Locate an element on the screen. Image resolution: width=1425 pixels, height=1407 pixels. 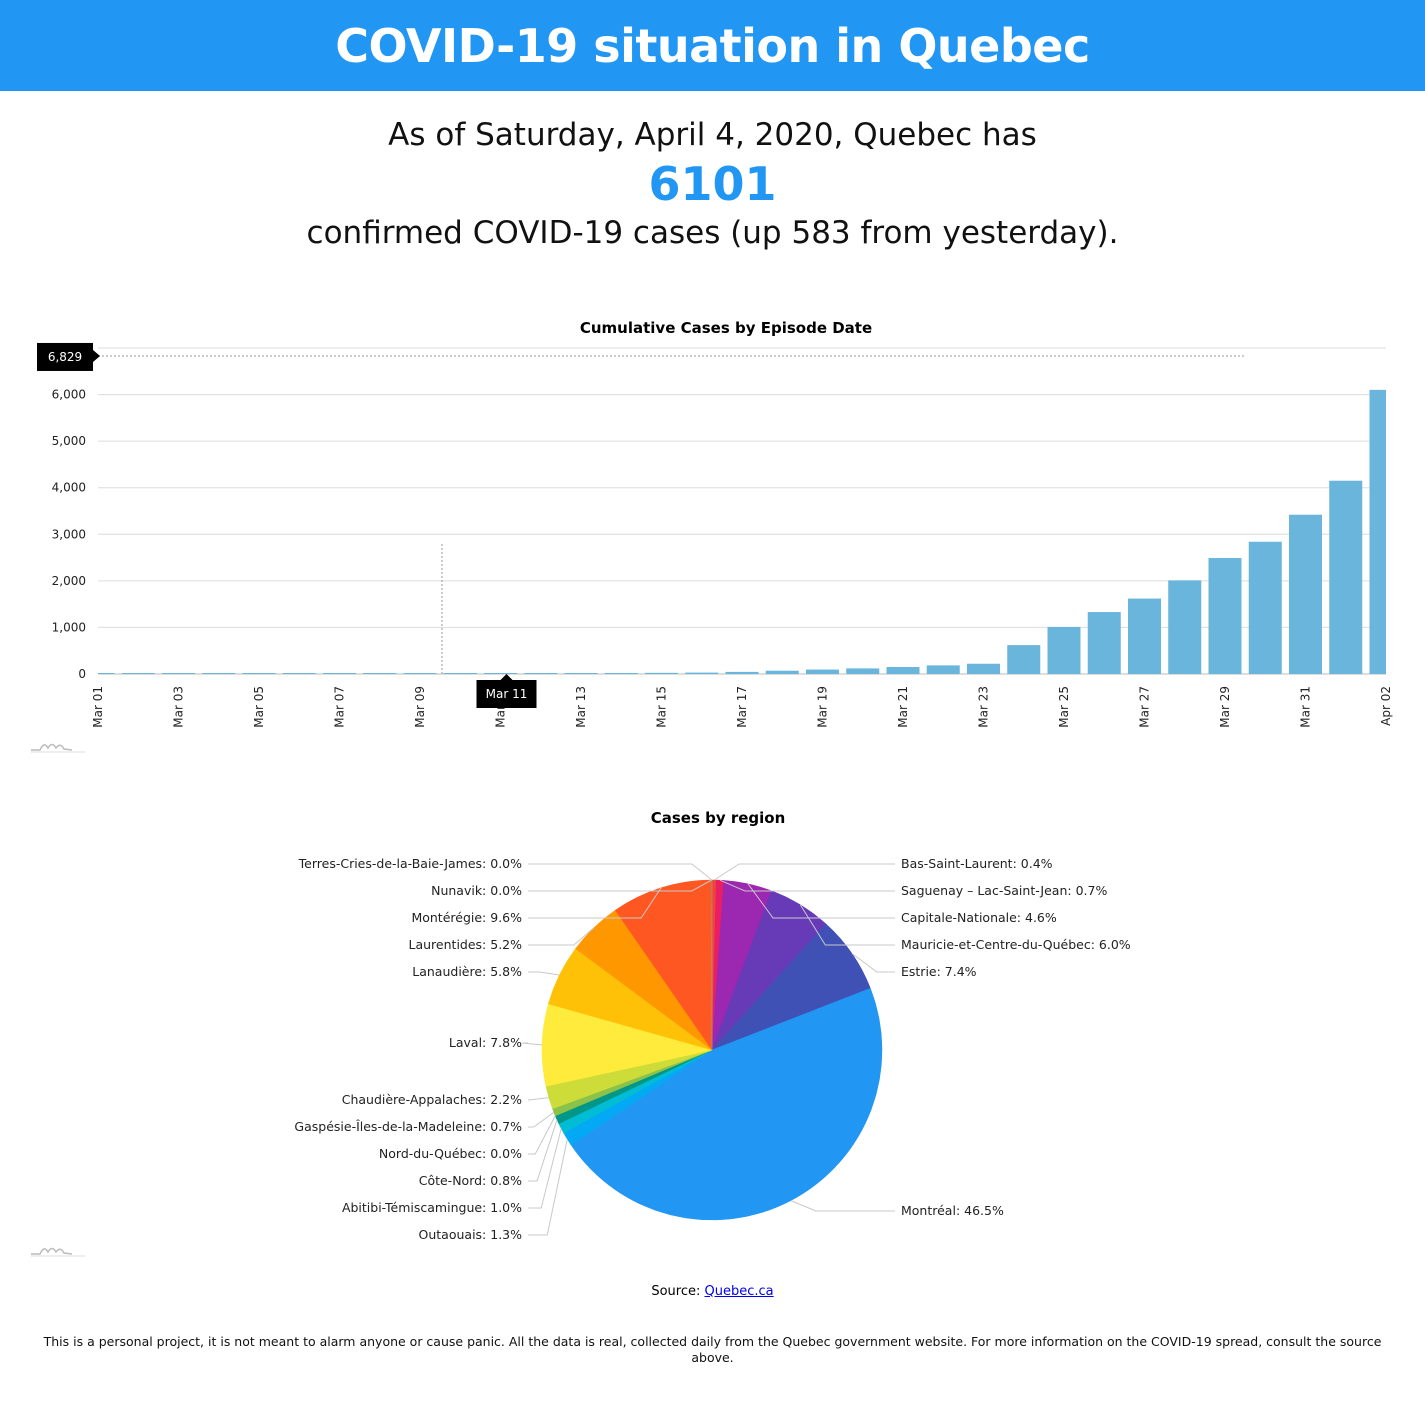
total-cases: 6101 is located at coordinates (712, 184).